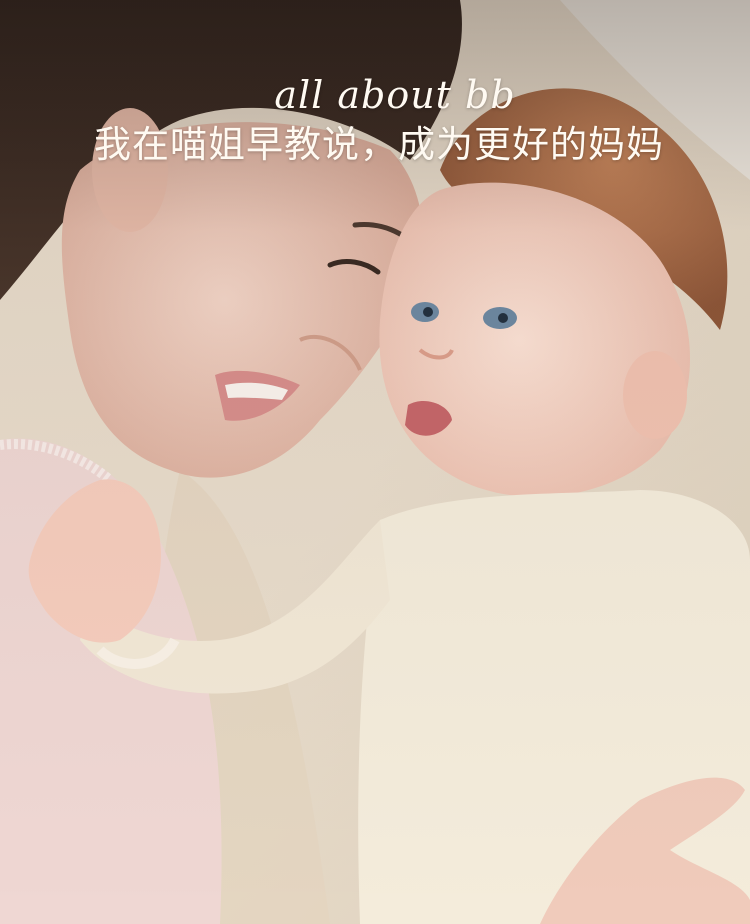  What do you see at coordinates (375, 95) in the screenshot?
I see `brand-script-line: all about bb` at bounding box center [375, 95].